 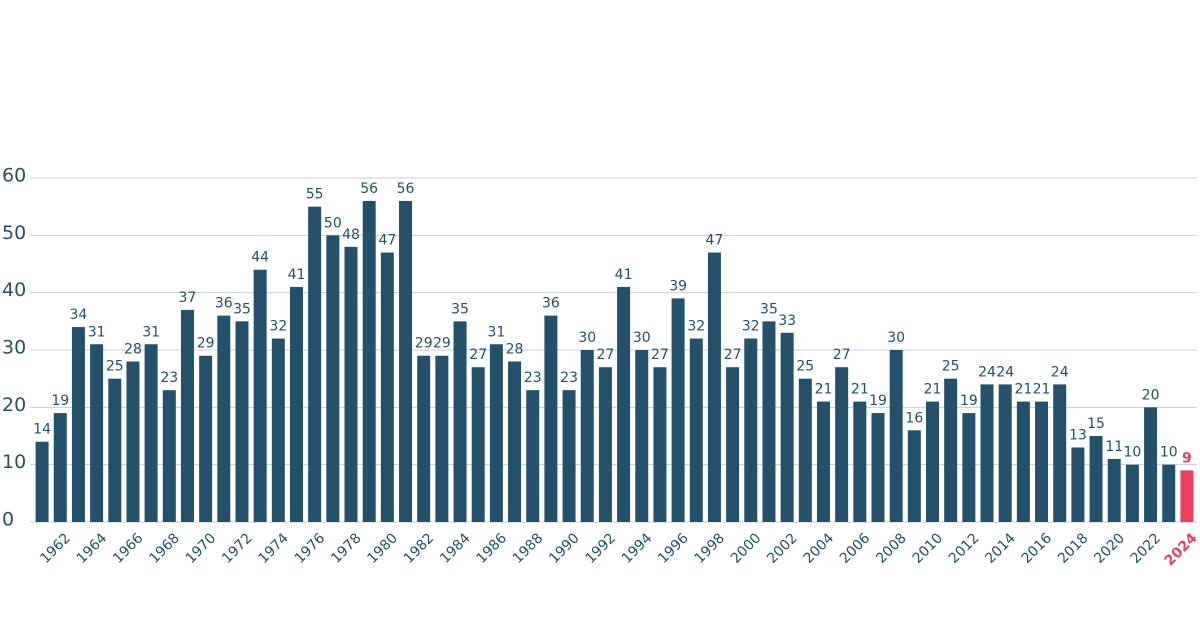 I want to click on x-tick-label: 2002, so click(x=782, y=548).